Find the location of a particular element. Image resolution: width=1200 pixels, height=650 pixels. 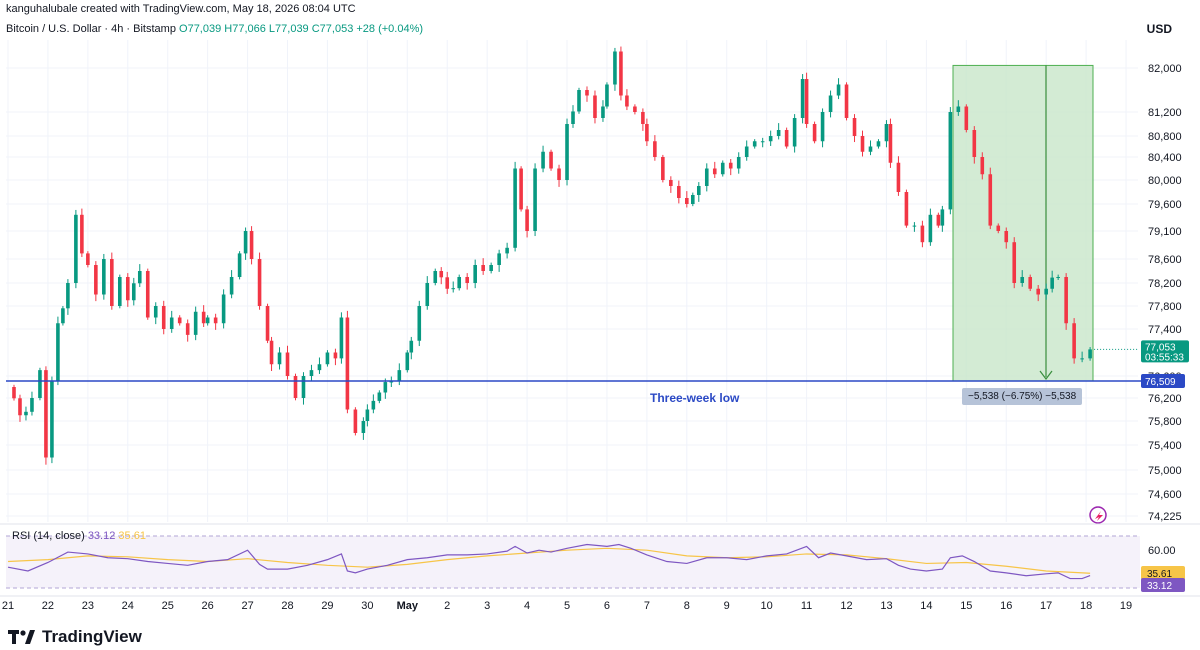

tradingview-logo: TradingView is located at coordinates (75, 637).